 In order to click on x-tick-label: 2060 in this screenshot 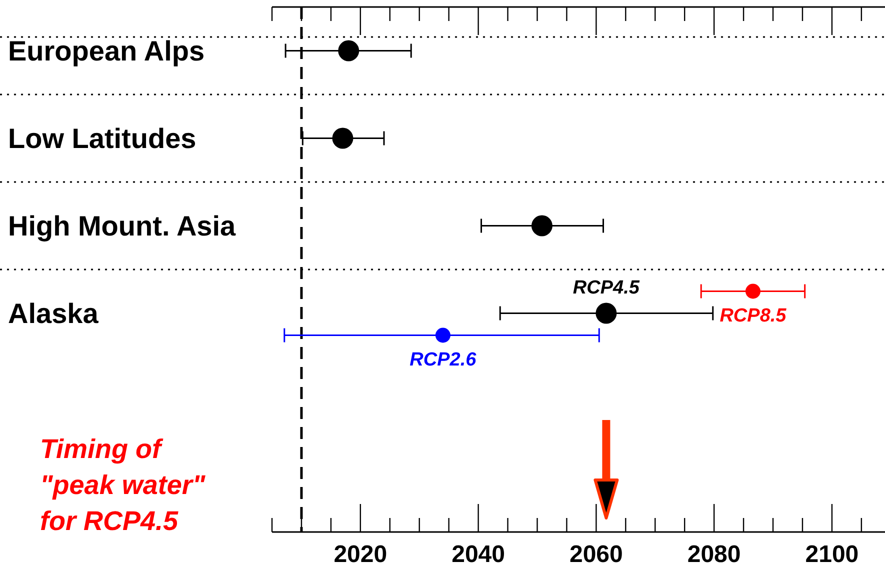, I will do `click(596, 554)`.